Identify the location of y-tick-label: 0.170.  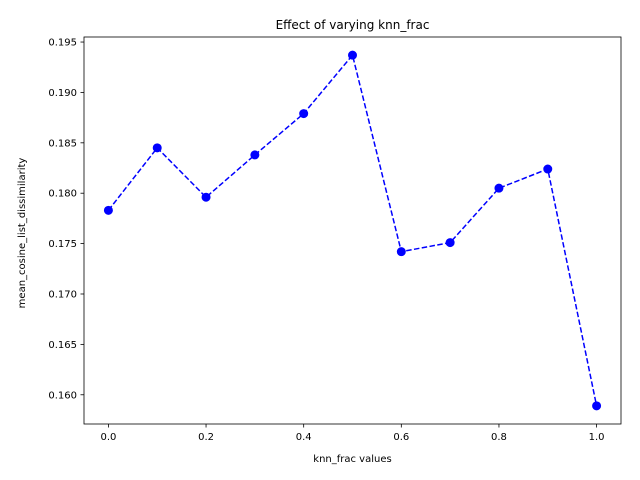
(62, 294).